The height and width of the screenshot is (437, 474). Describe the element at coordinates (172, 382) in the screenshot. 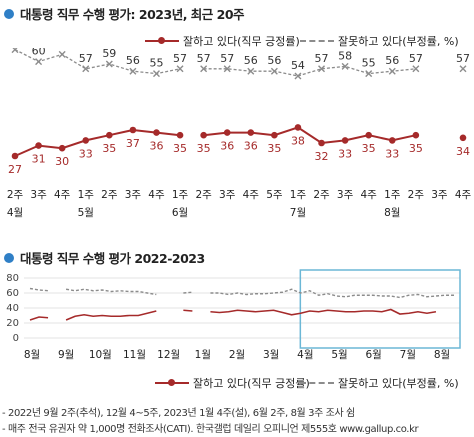

I see `legend-approve-line-icon` at that location.